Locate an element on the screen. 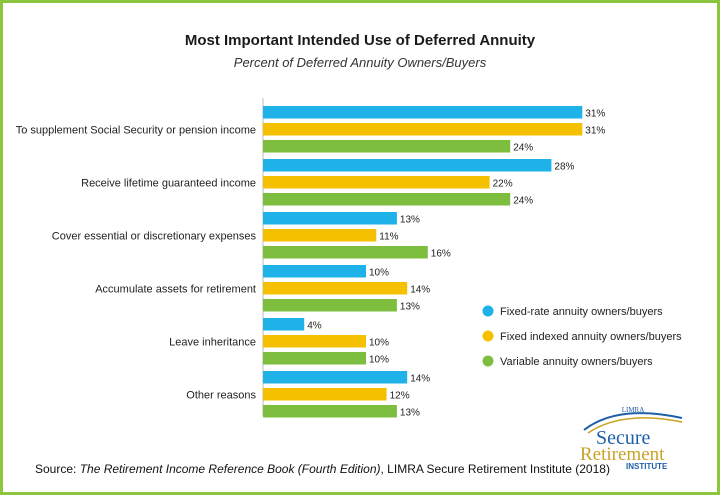 The width and height of the screenshot is (720, 495). value-label: 11% is located at coordinates (388, 236).